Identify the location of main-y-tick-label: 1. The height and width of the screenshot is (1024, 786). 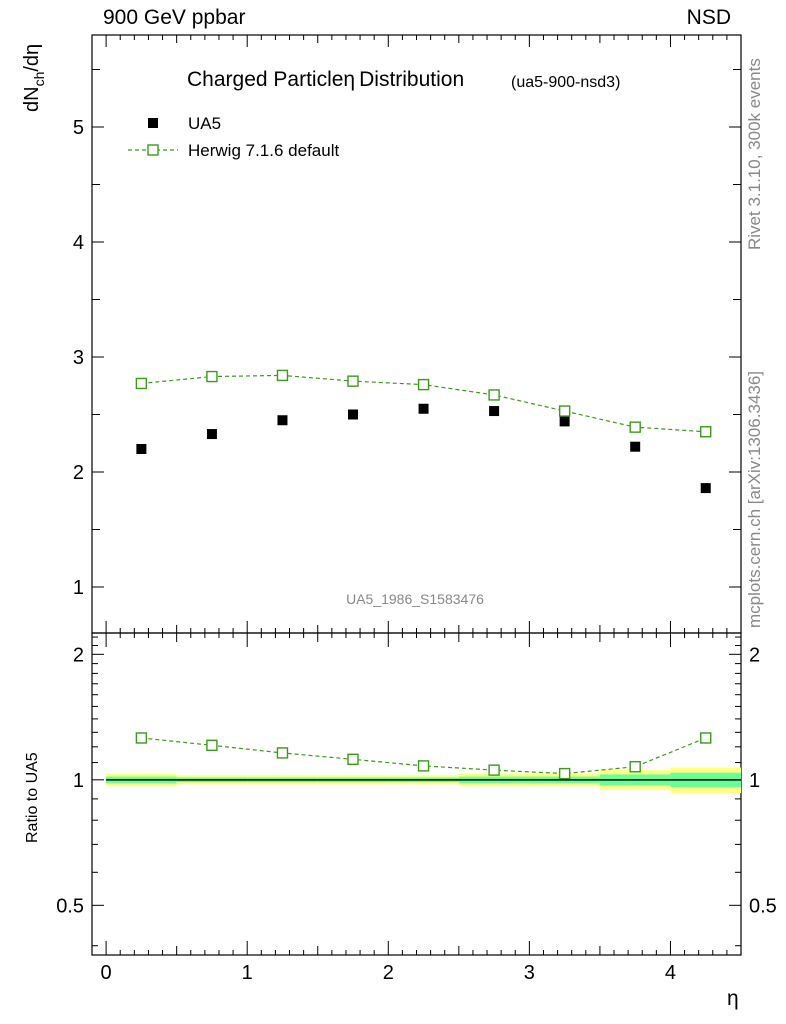
(78, 588).